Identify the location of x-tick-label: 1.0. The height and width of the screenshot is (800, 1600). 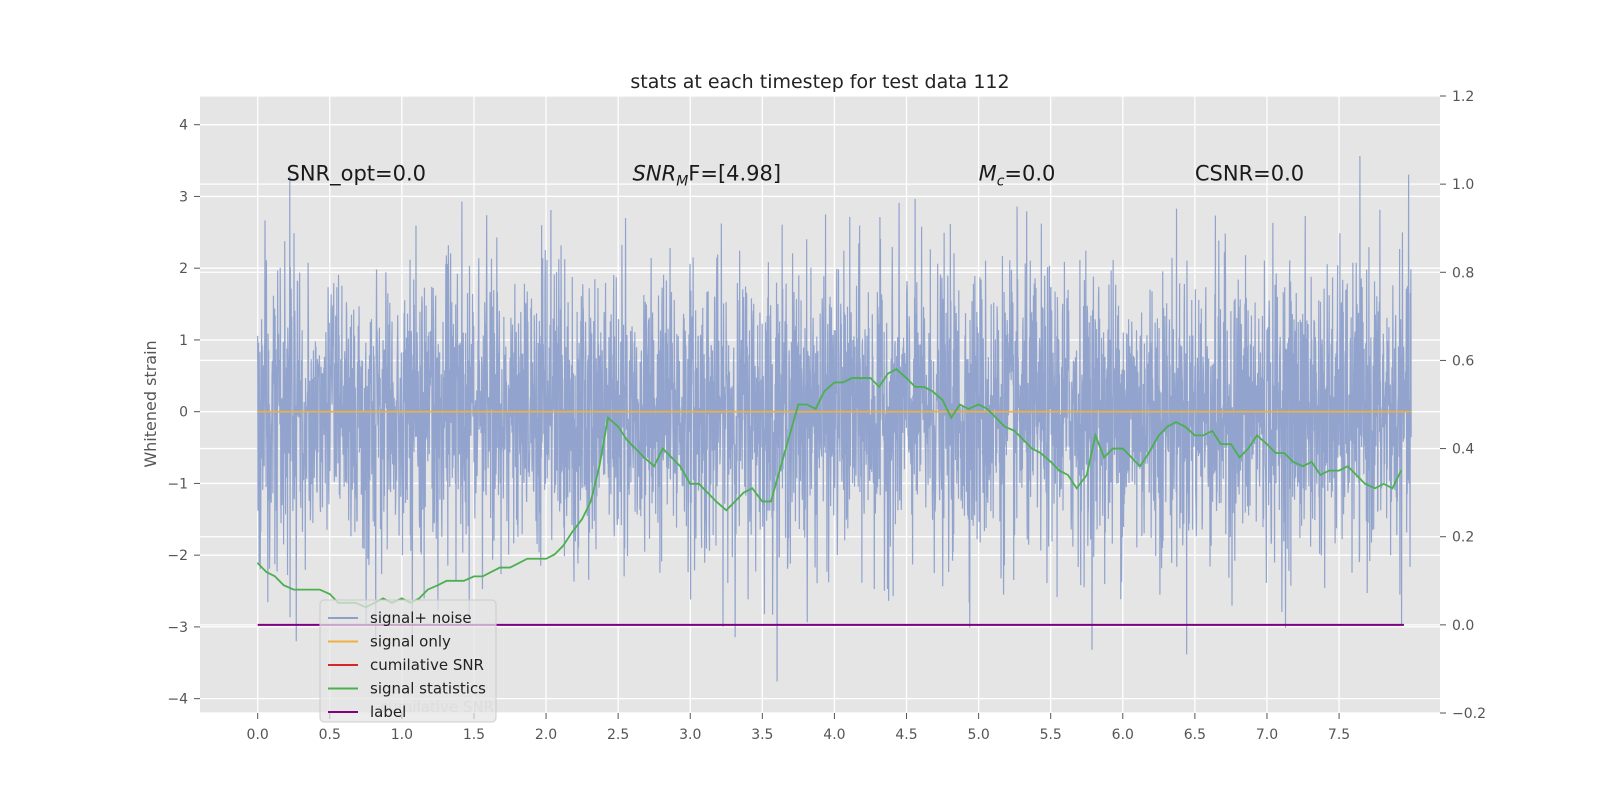
(402, 735).